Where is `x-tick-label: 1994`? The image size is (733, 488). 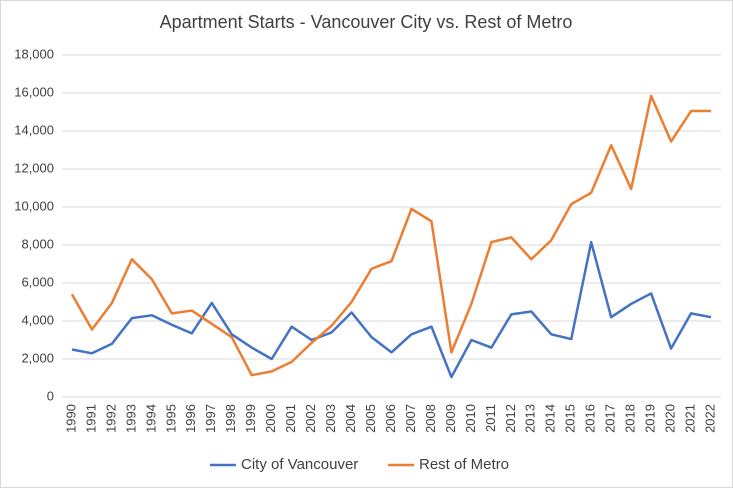
x-tick-label: 1994 is located at coordinates (150, 418).